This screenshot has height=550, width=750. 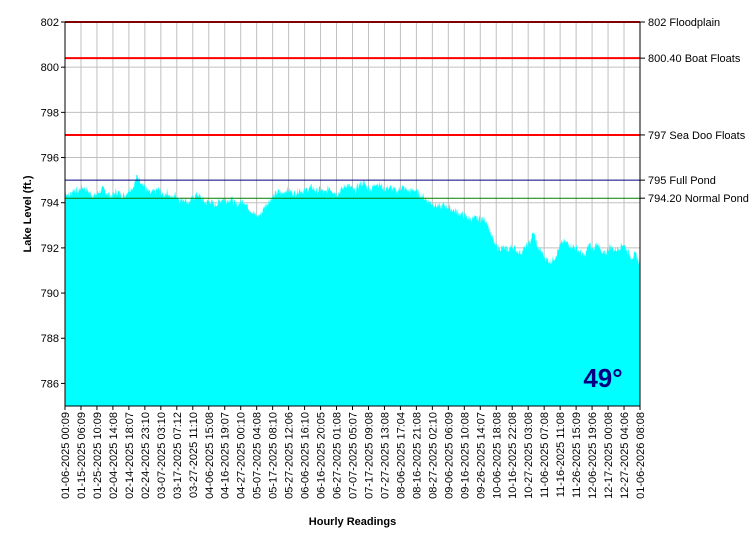 What do you see at coordinates (306, 455) in the screenshot?
I see `x-tick-label: 06-06-2025 16:10` at bounding box center [306, 455].